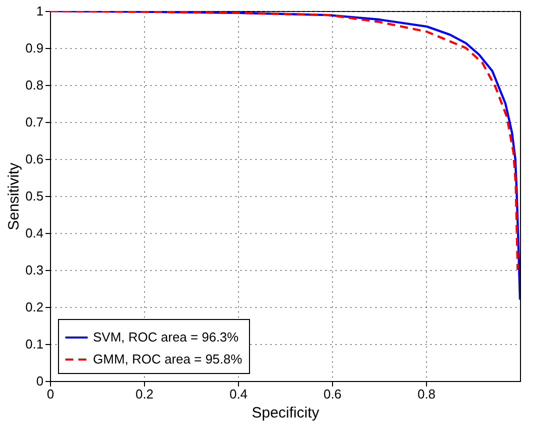 The image size is (534, 432). Describe the element at coordinates (34, 196) in the screenshot. I see `y-tick-label: 0.5` at that location.